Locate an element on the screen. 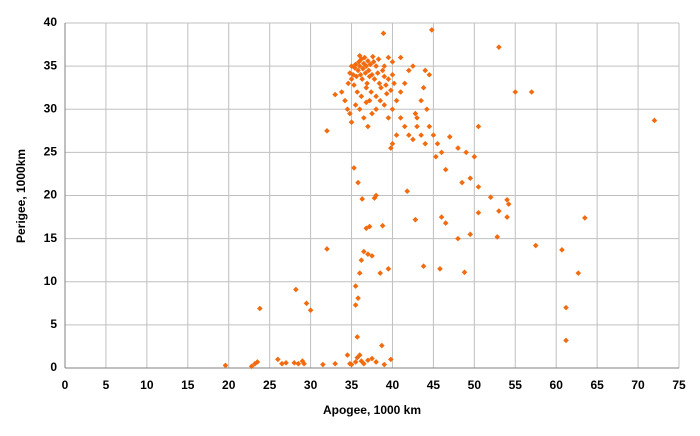 Image resolution: width=700 pixels, height=436 pixels. x-tick-label: 30 is located at coordinates (311, 385).